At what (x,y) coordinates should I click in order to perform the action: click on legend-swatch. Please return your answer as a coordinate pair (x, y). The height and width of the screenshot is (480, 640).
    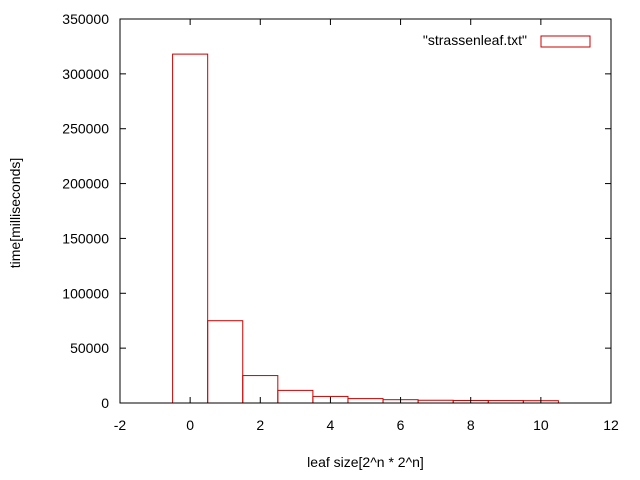
    Looking at the image, I should click on (565, 41).